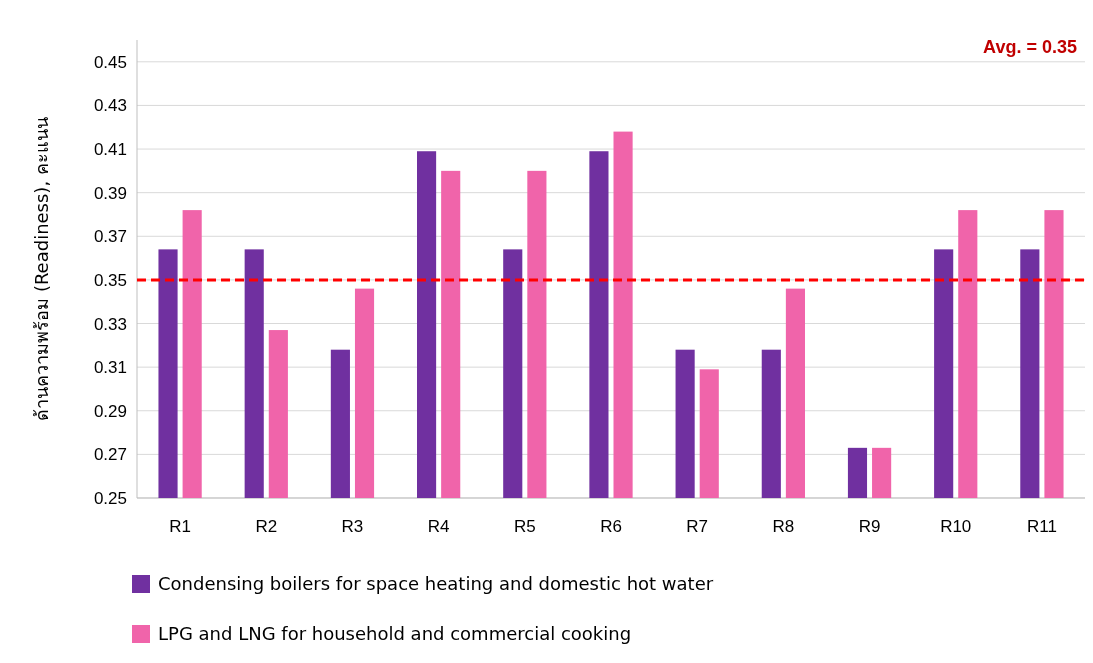 The image size is (1093, 663). I want to click on x-tick-label: R4, so click(438, 526).